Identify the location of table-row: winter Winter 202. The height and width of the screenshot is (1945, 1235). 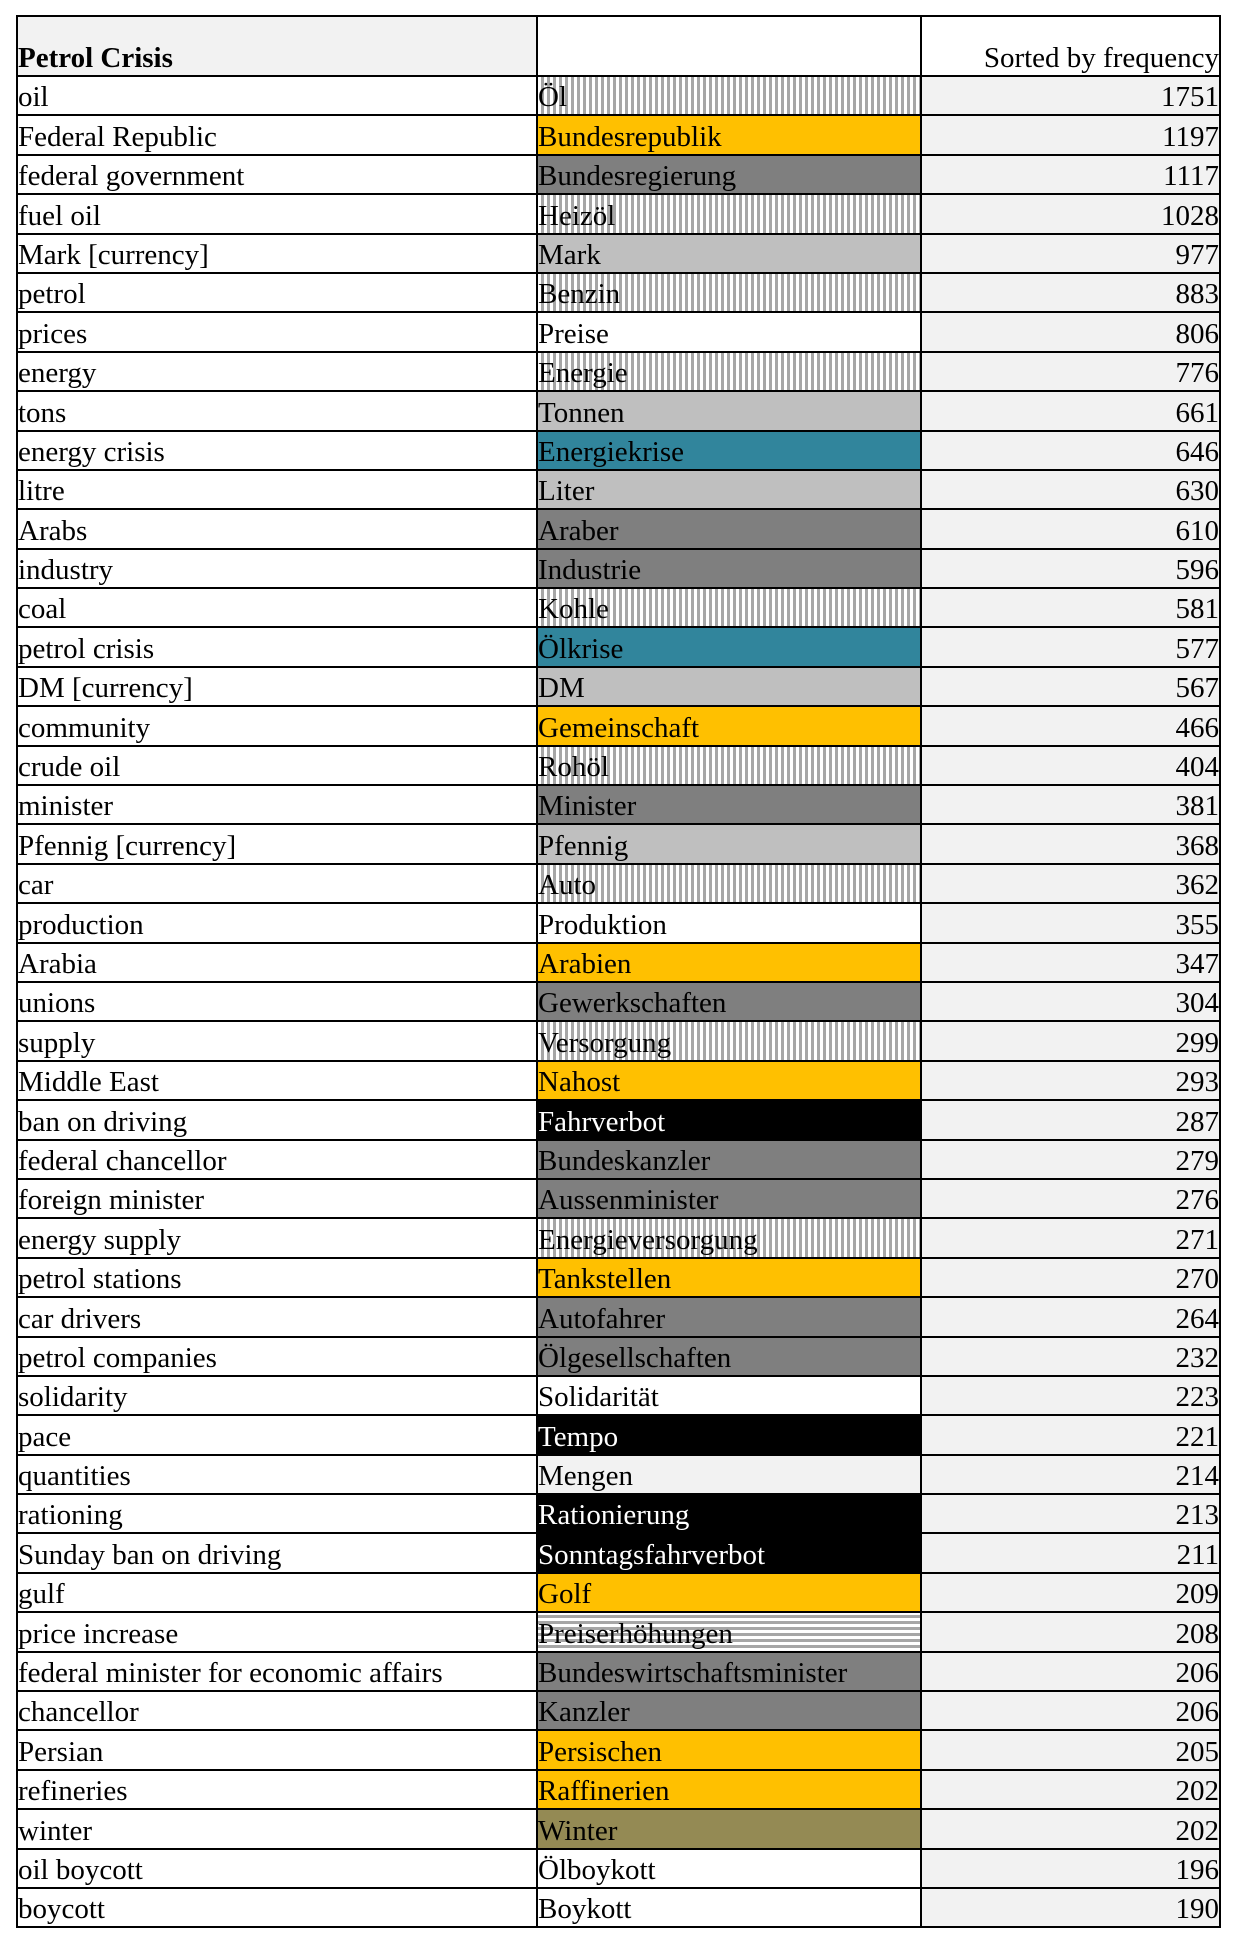
(618, 1829).